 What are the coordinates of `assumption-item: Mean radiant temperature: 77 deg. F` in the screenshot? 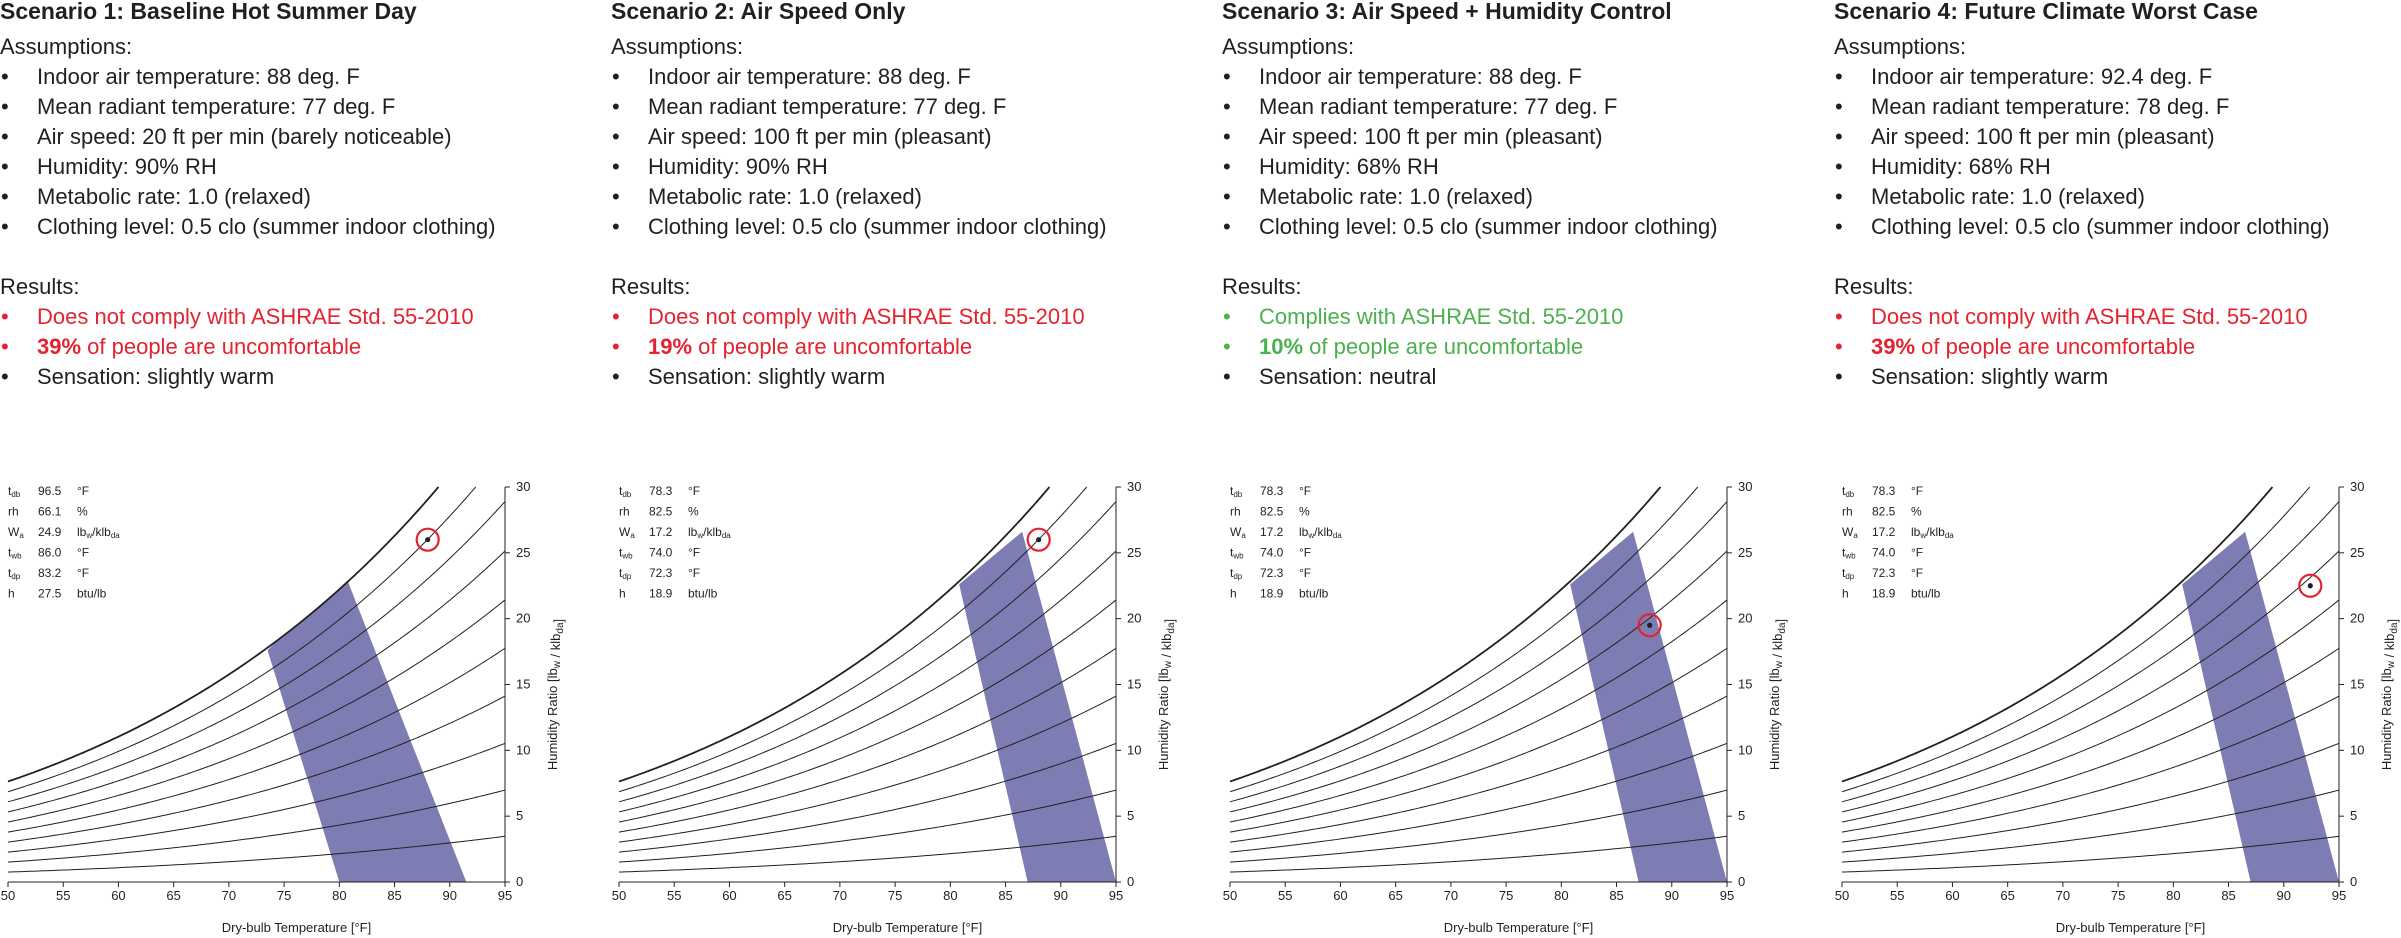 It's located at (295, 107).